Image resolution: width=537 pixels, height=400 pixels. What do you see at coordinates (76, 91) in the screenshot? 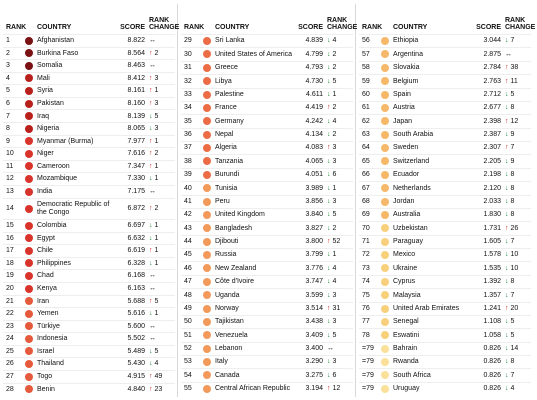
I see `country: Syria` at bounding box center [76, 91].